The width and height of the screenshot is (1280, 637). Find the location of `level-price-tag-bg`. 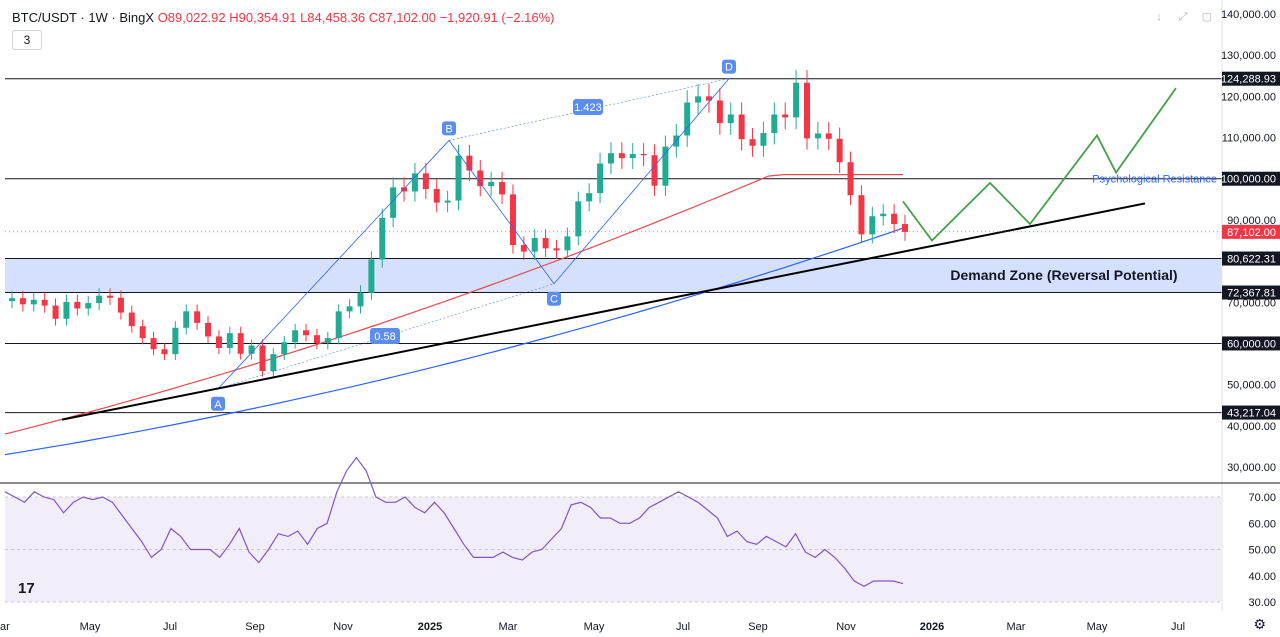

level-price-tag-bg is located at coordinates (1251, 178).